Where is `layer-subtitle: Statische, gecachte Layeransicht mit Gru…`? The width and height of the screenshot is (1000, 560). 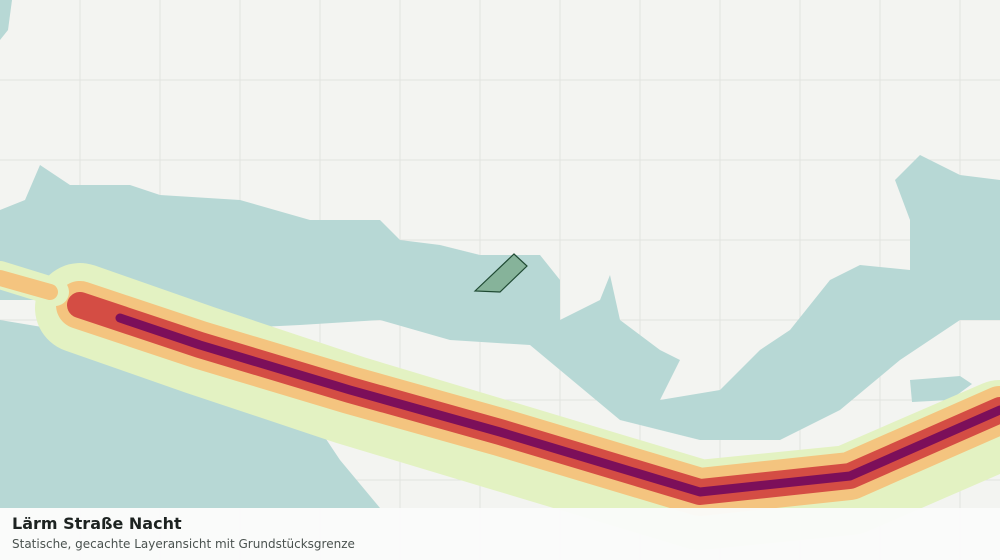
layer-subtitle: Statische, gecachte Layeransicht mit Gru… is located at coordinates (183, 544).